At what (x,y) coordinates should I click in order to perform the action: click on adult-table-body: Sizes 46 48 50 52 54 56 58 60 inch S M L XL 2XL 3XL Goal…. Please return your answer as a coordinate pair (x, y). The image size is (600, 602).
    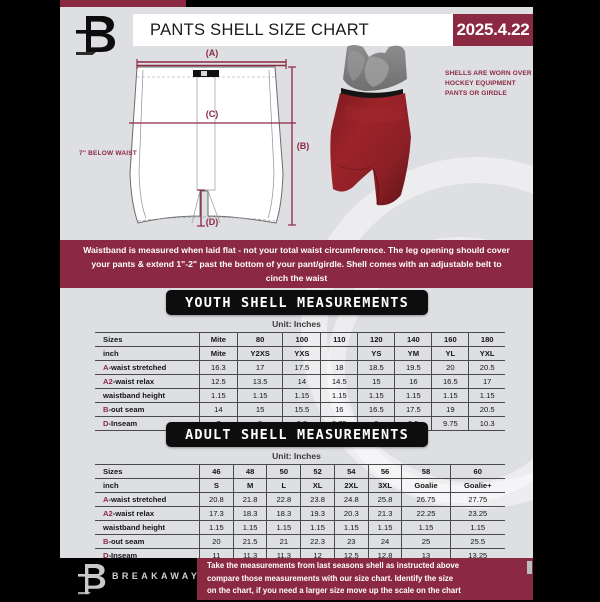
    Looking at the image, I should click on (300, 511).